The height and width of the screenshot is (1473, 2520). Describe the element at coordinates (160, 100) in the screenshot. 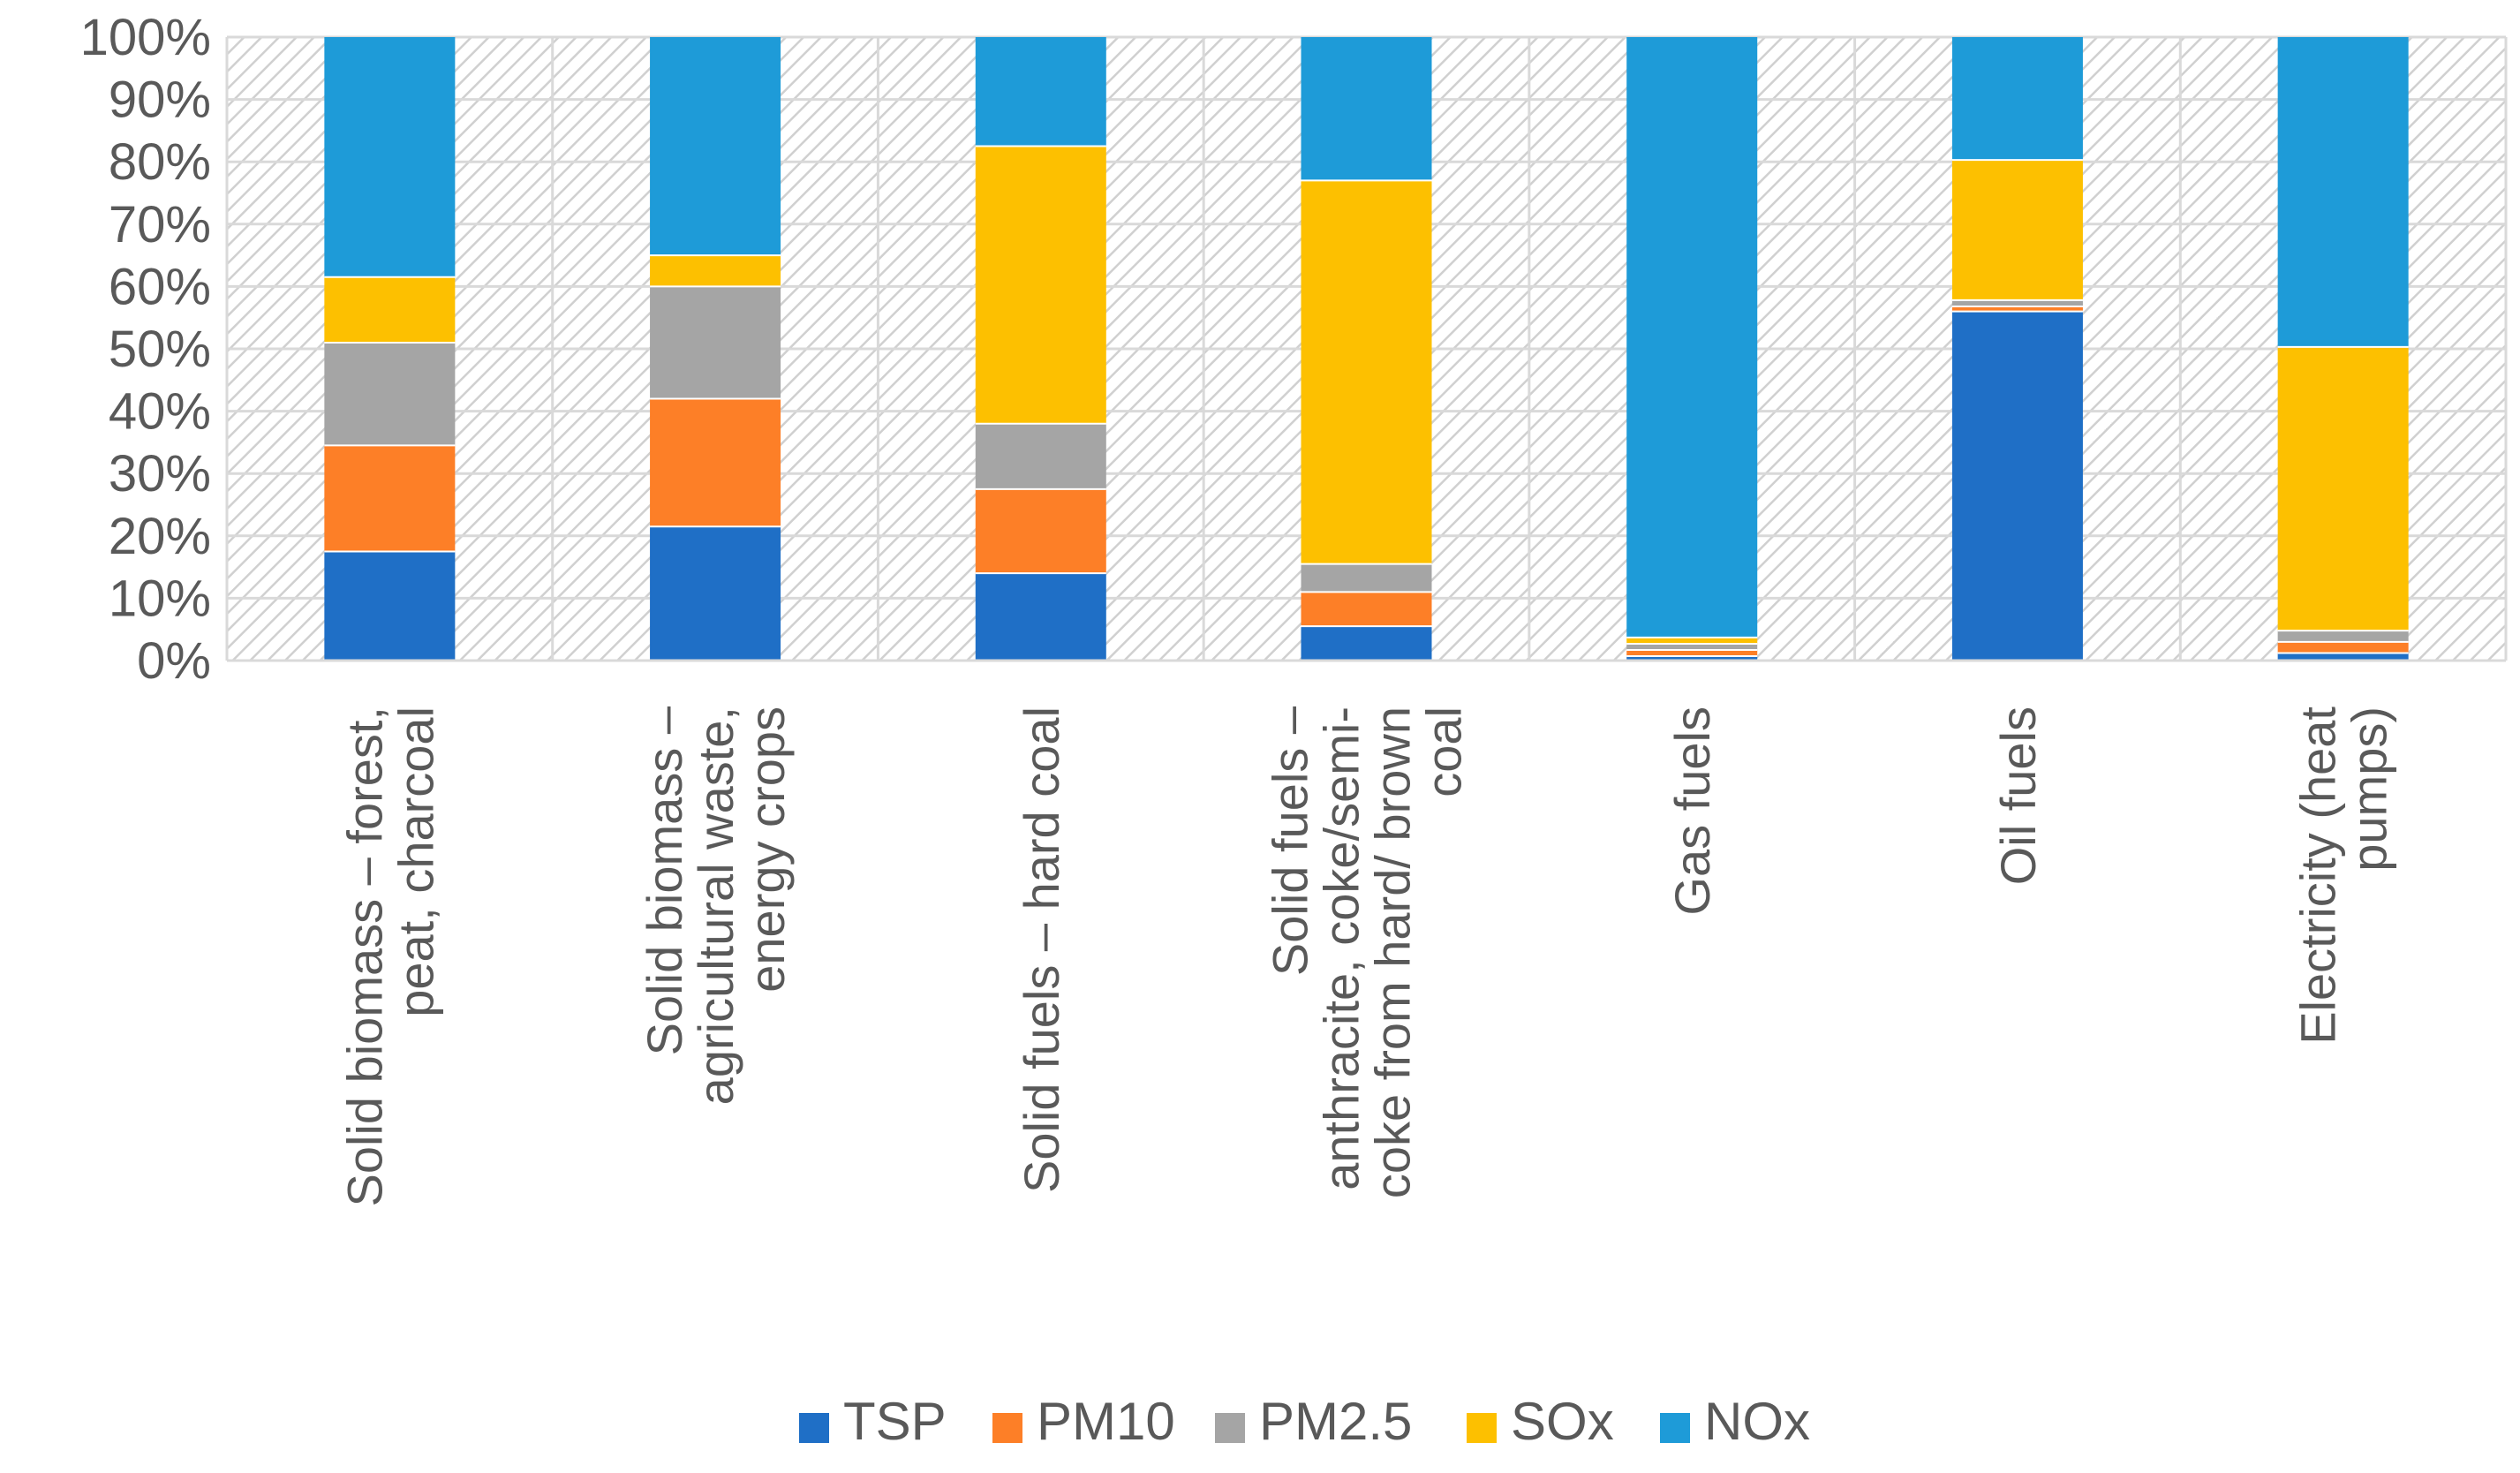

I see `y-tick-label: 90%` at that location.